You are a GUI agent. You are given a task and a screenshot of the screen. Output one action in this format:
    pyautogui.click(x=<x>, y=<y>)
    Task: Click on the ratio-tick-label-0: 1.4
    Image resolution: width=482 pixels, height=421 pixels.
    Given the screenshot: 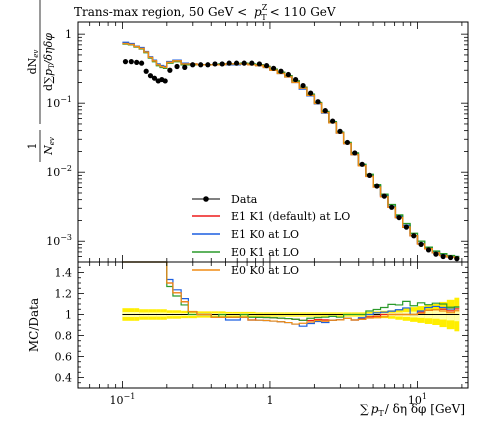 What is the action you would take?
    pyautogui.click(x=64, y=273)
    